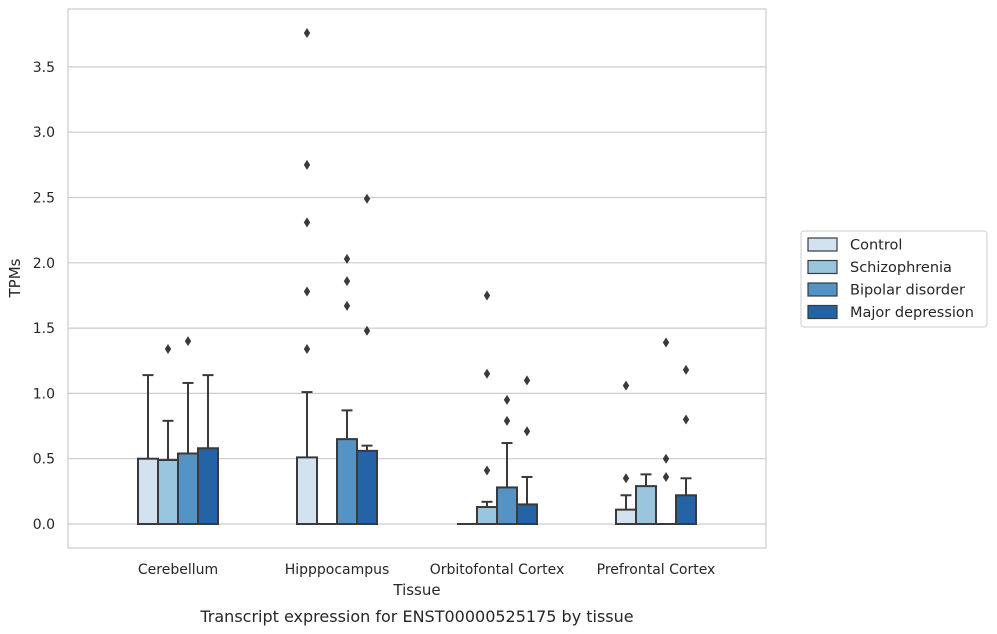 The image size is (997, 634). What do you see at coordinates (44, 296) in the screenshot?
I see `y-tick-labels: 0.0 0.5 1.0 1.5 2.0 2.5 3.0 3.5` at bounding box center [44, 296].